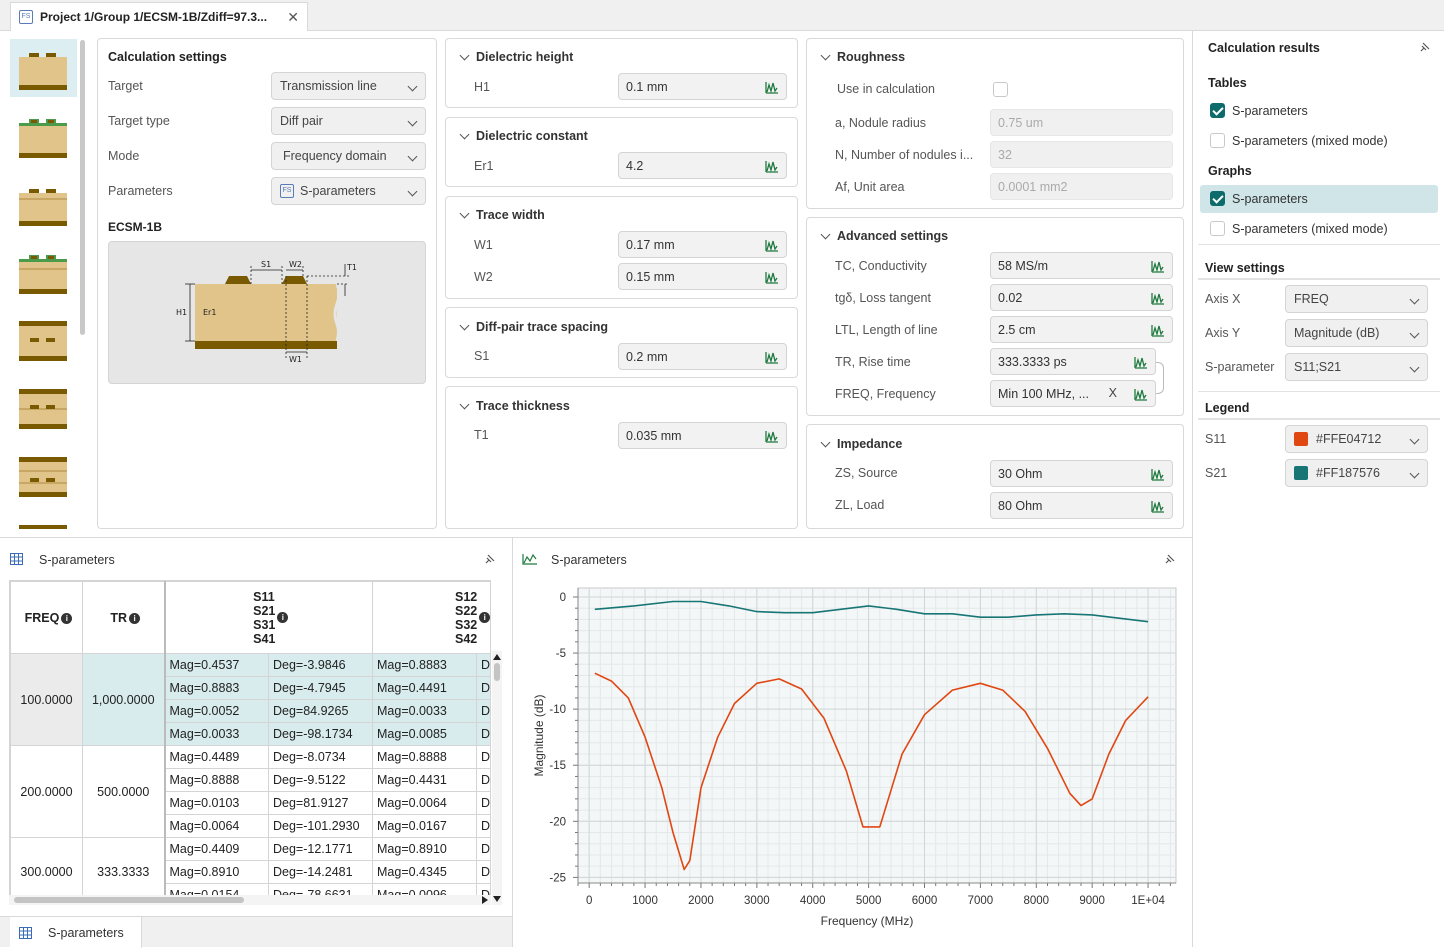 The width and height of the screenshot is (1444, 948). Describe the element at coordinates (43, 204) in the screenshot. I see `structure-thumb-embedded-microstrip` at that location.